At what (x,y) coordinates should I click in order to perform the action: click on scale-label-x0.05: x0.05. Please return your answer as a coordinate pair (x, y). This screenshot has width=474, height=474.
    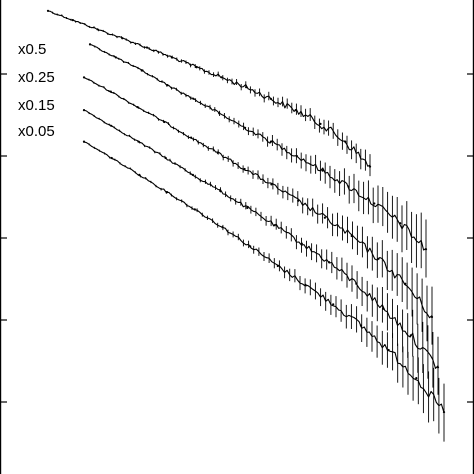
    Looking at the image, I should click on (36, 131).